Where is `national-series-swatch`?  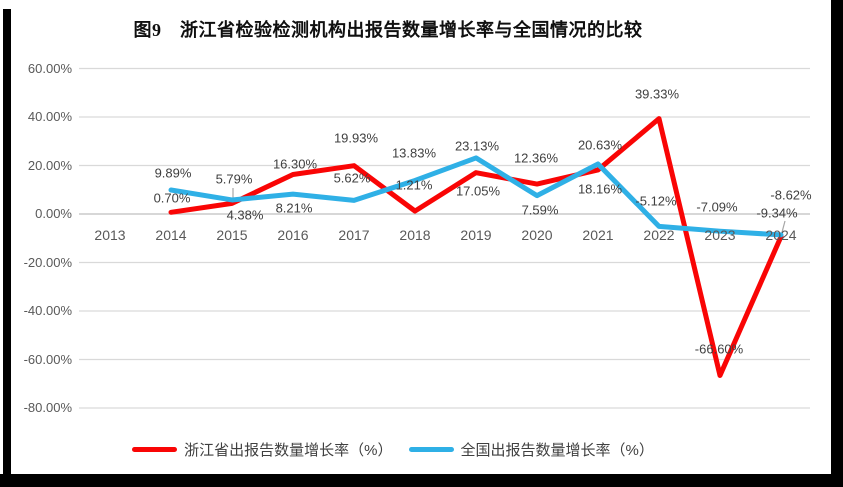 national-series-swatch is located at coordinates (431, 449).